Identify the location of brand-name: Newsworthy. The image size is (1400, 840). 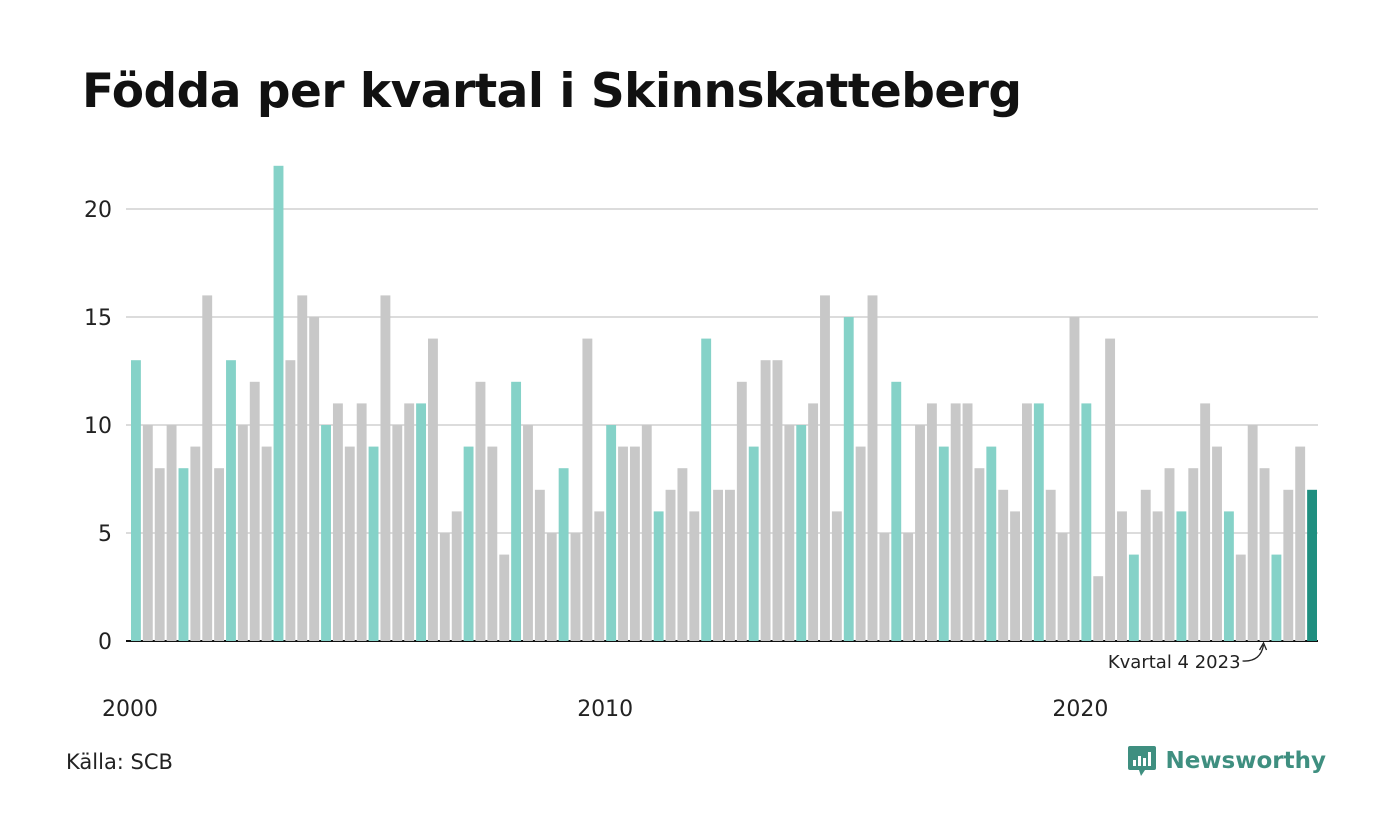
(1245, 761).